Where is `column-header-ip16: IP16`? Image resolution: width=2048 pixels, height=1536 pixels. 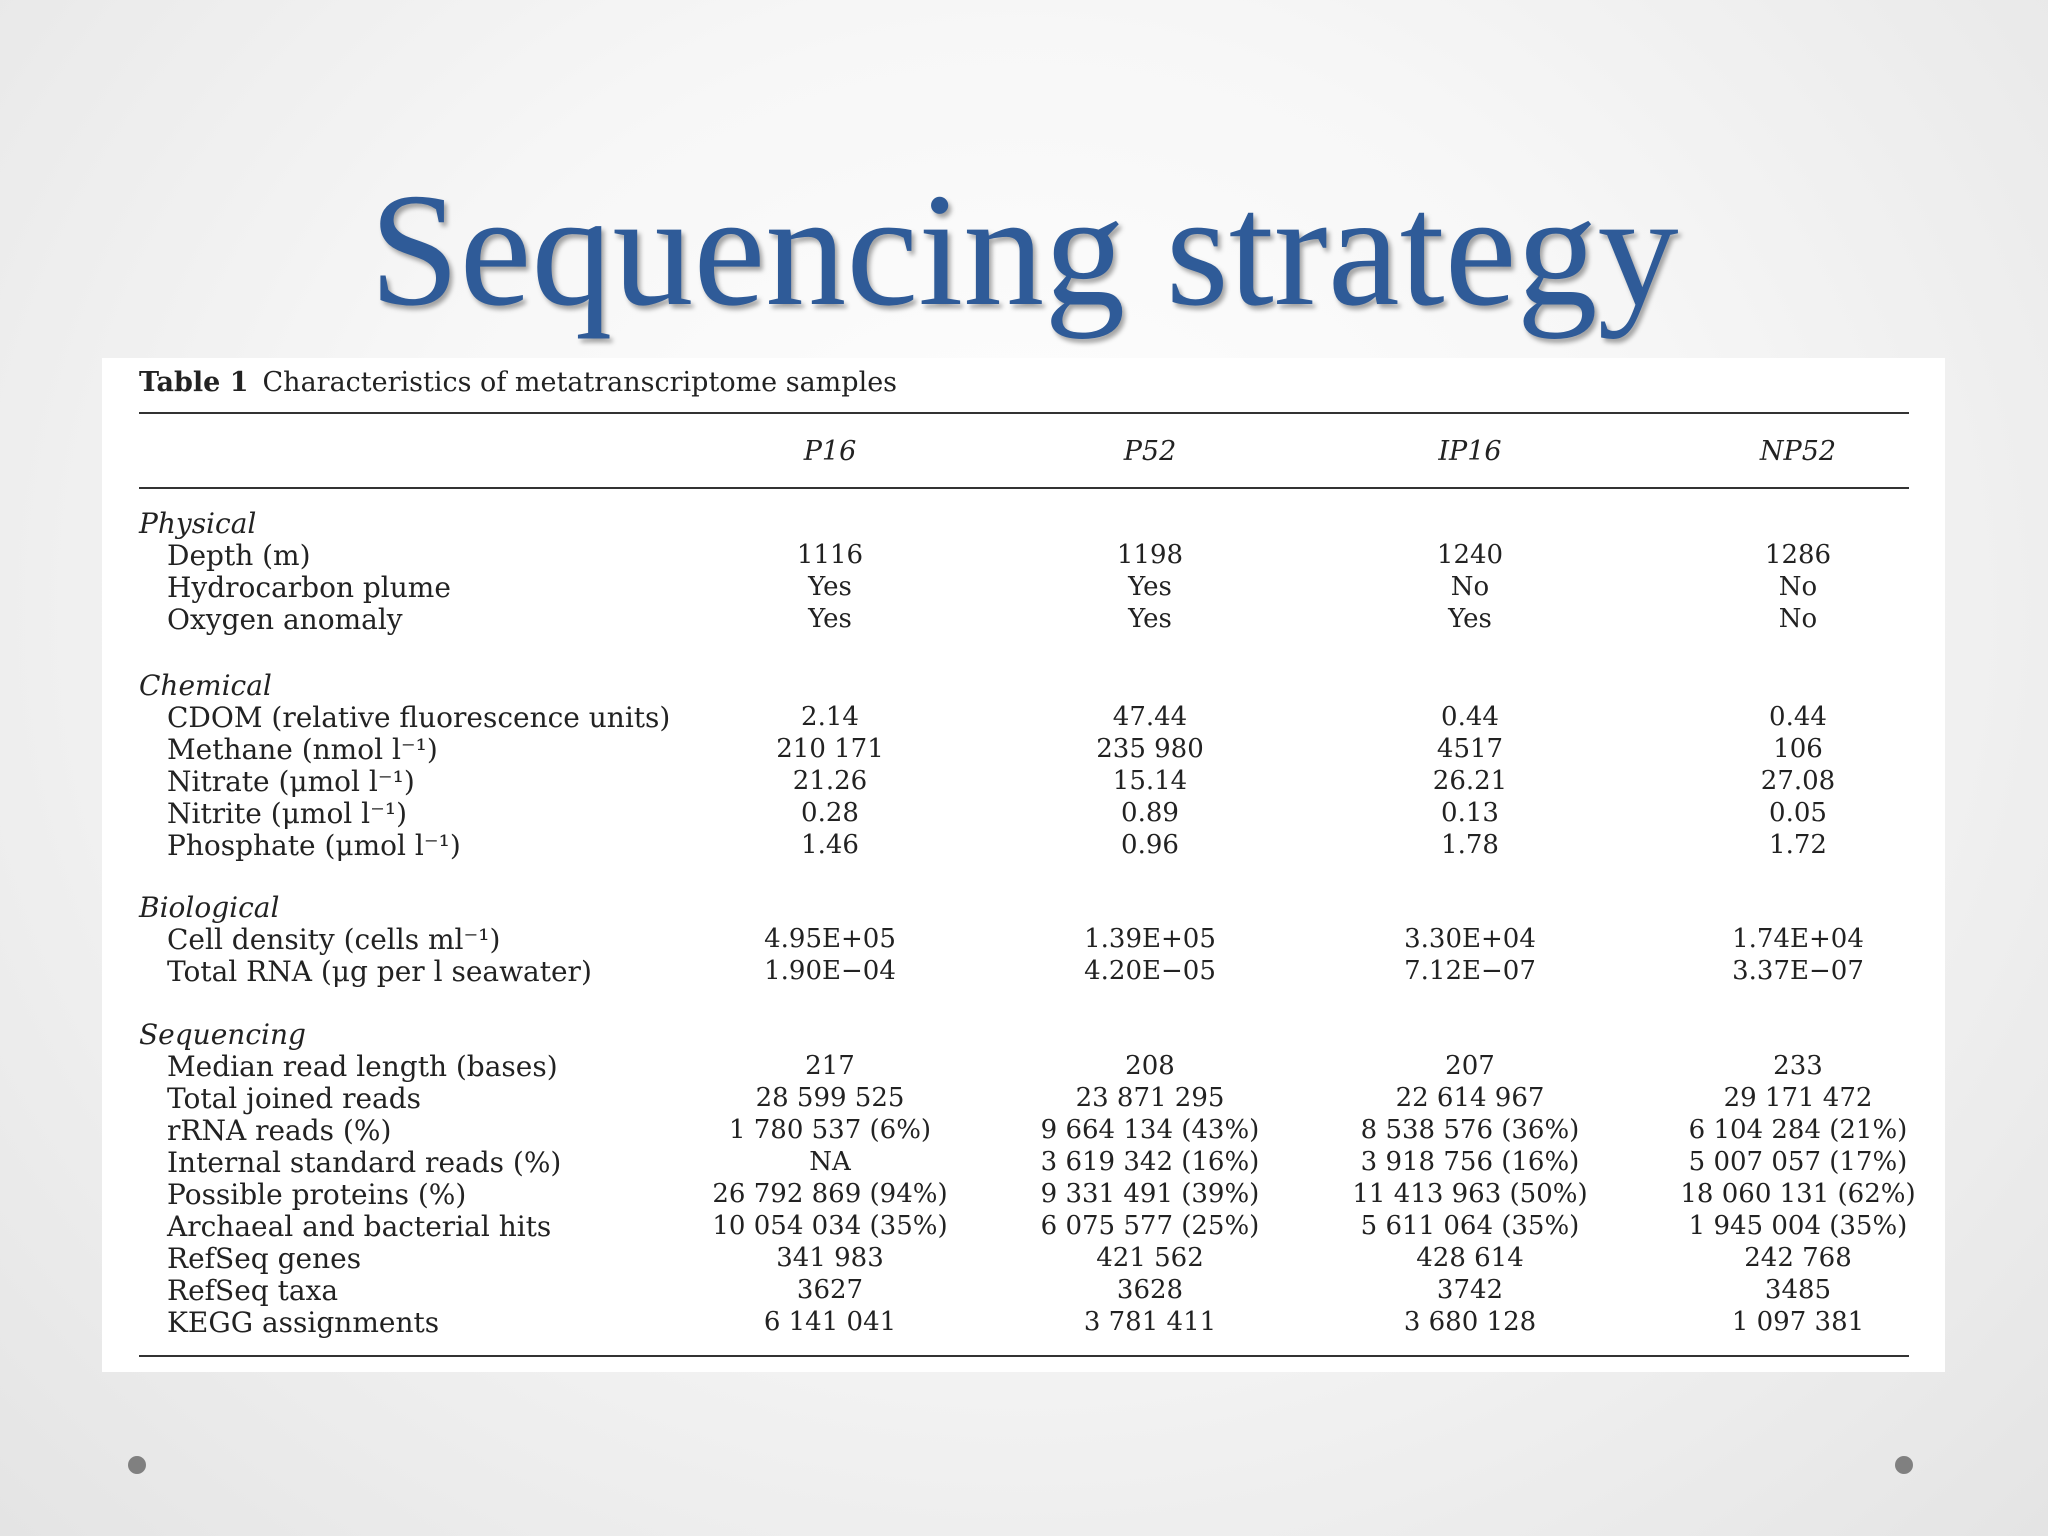
column-header-ip16: IP16 is located at coordinates (1470, 451).